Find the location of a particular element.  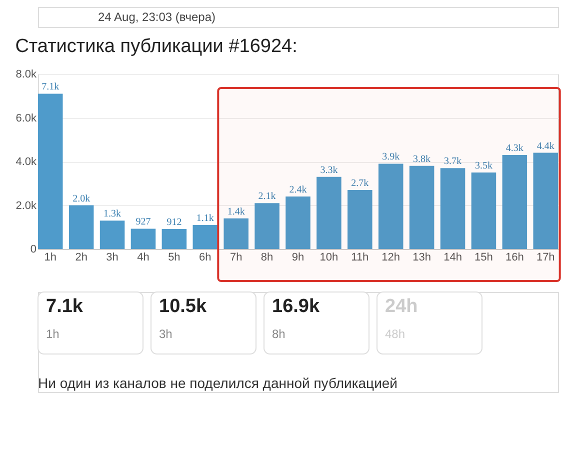

data-label: 2.4k is located at coordinates (298, 190).